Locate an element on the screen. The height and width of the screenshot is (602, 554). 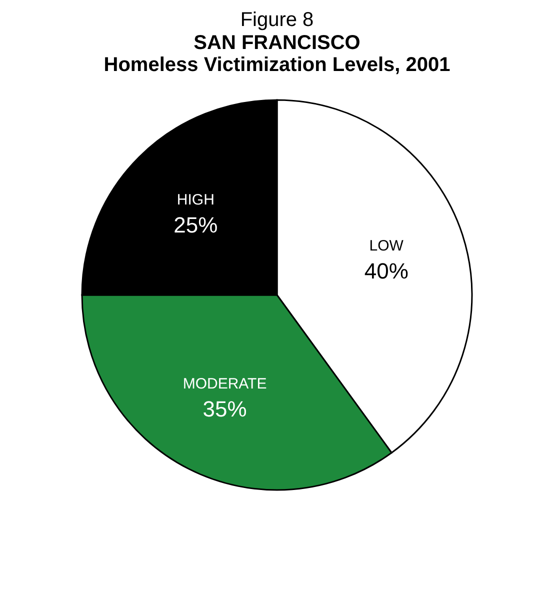
slice-label: LOW is located at coordinates (386, 245).